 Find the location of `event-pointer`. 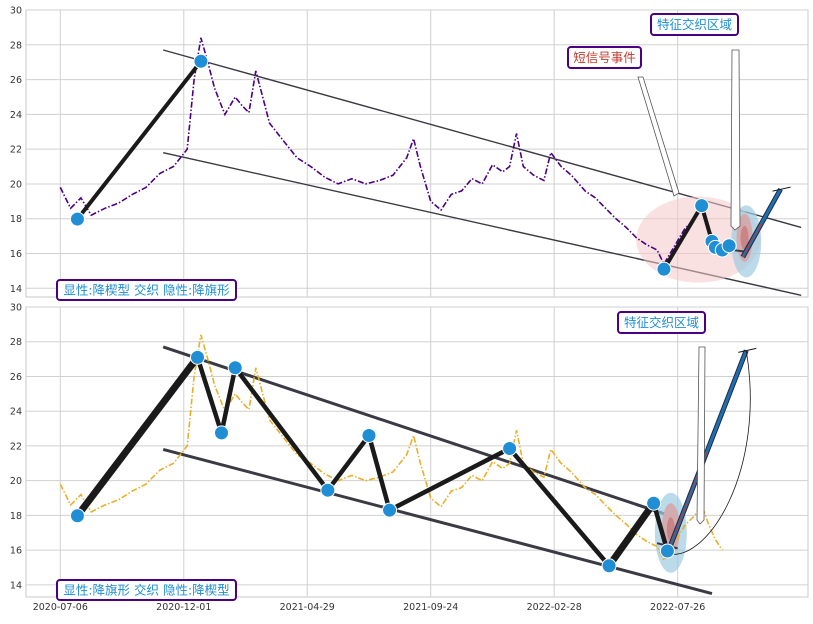

event-pointer is located at coordinates (658, 136).